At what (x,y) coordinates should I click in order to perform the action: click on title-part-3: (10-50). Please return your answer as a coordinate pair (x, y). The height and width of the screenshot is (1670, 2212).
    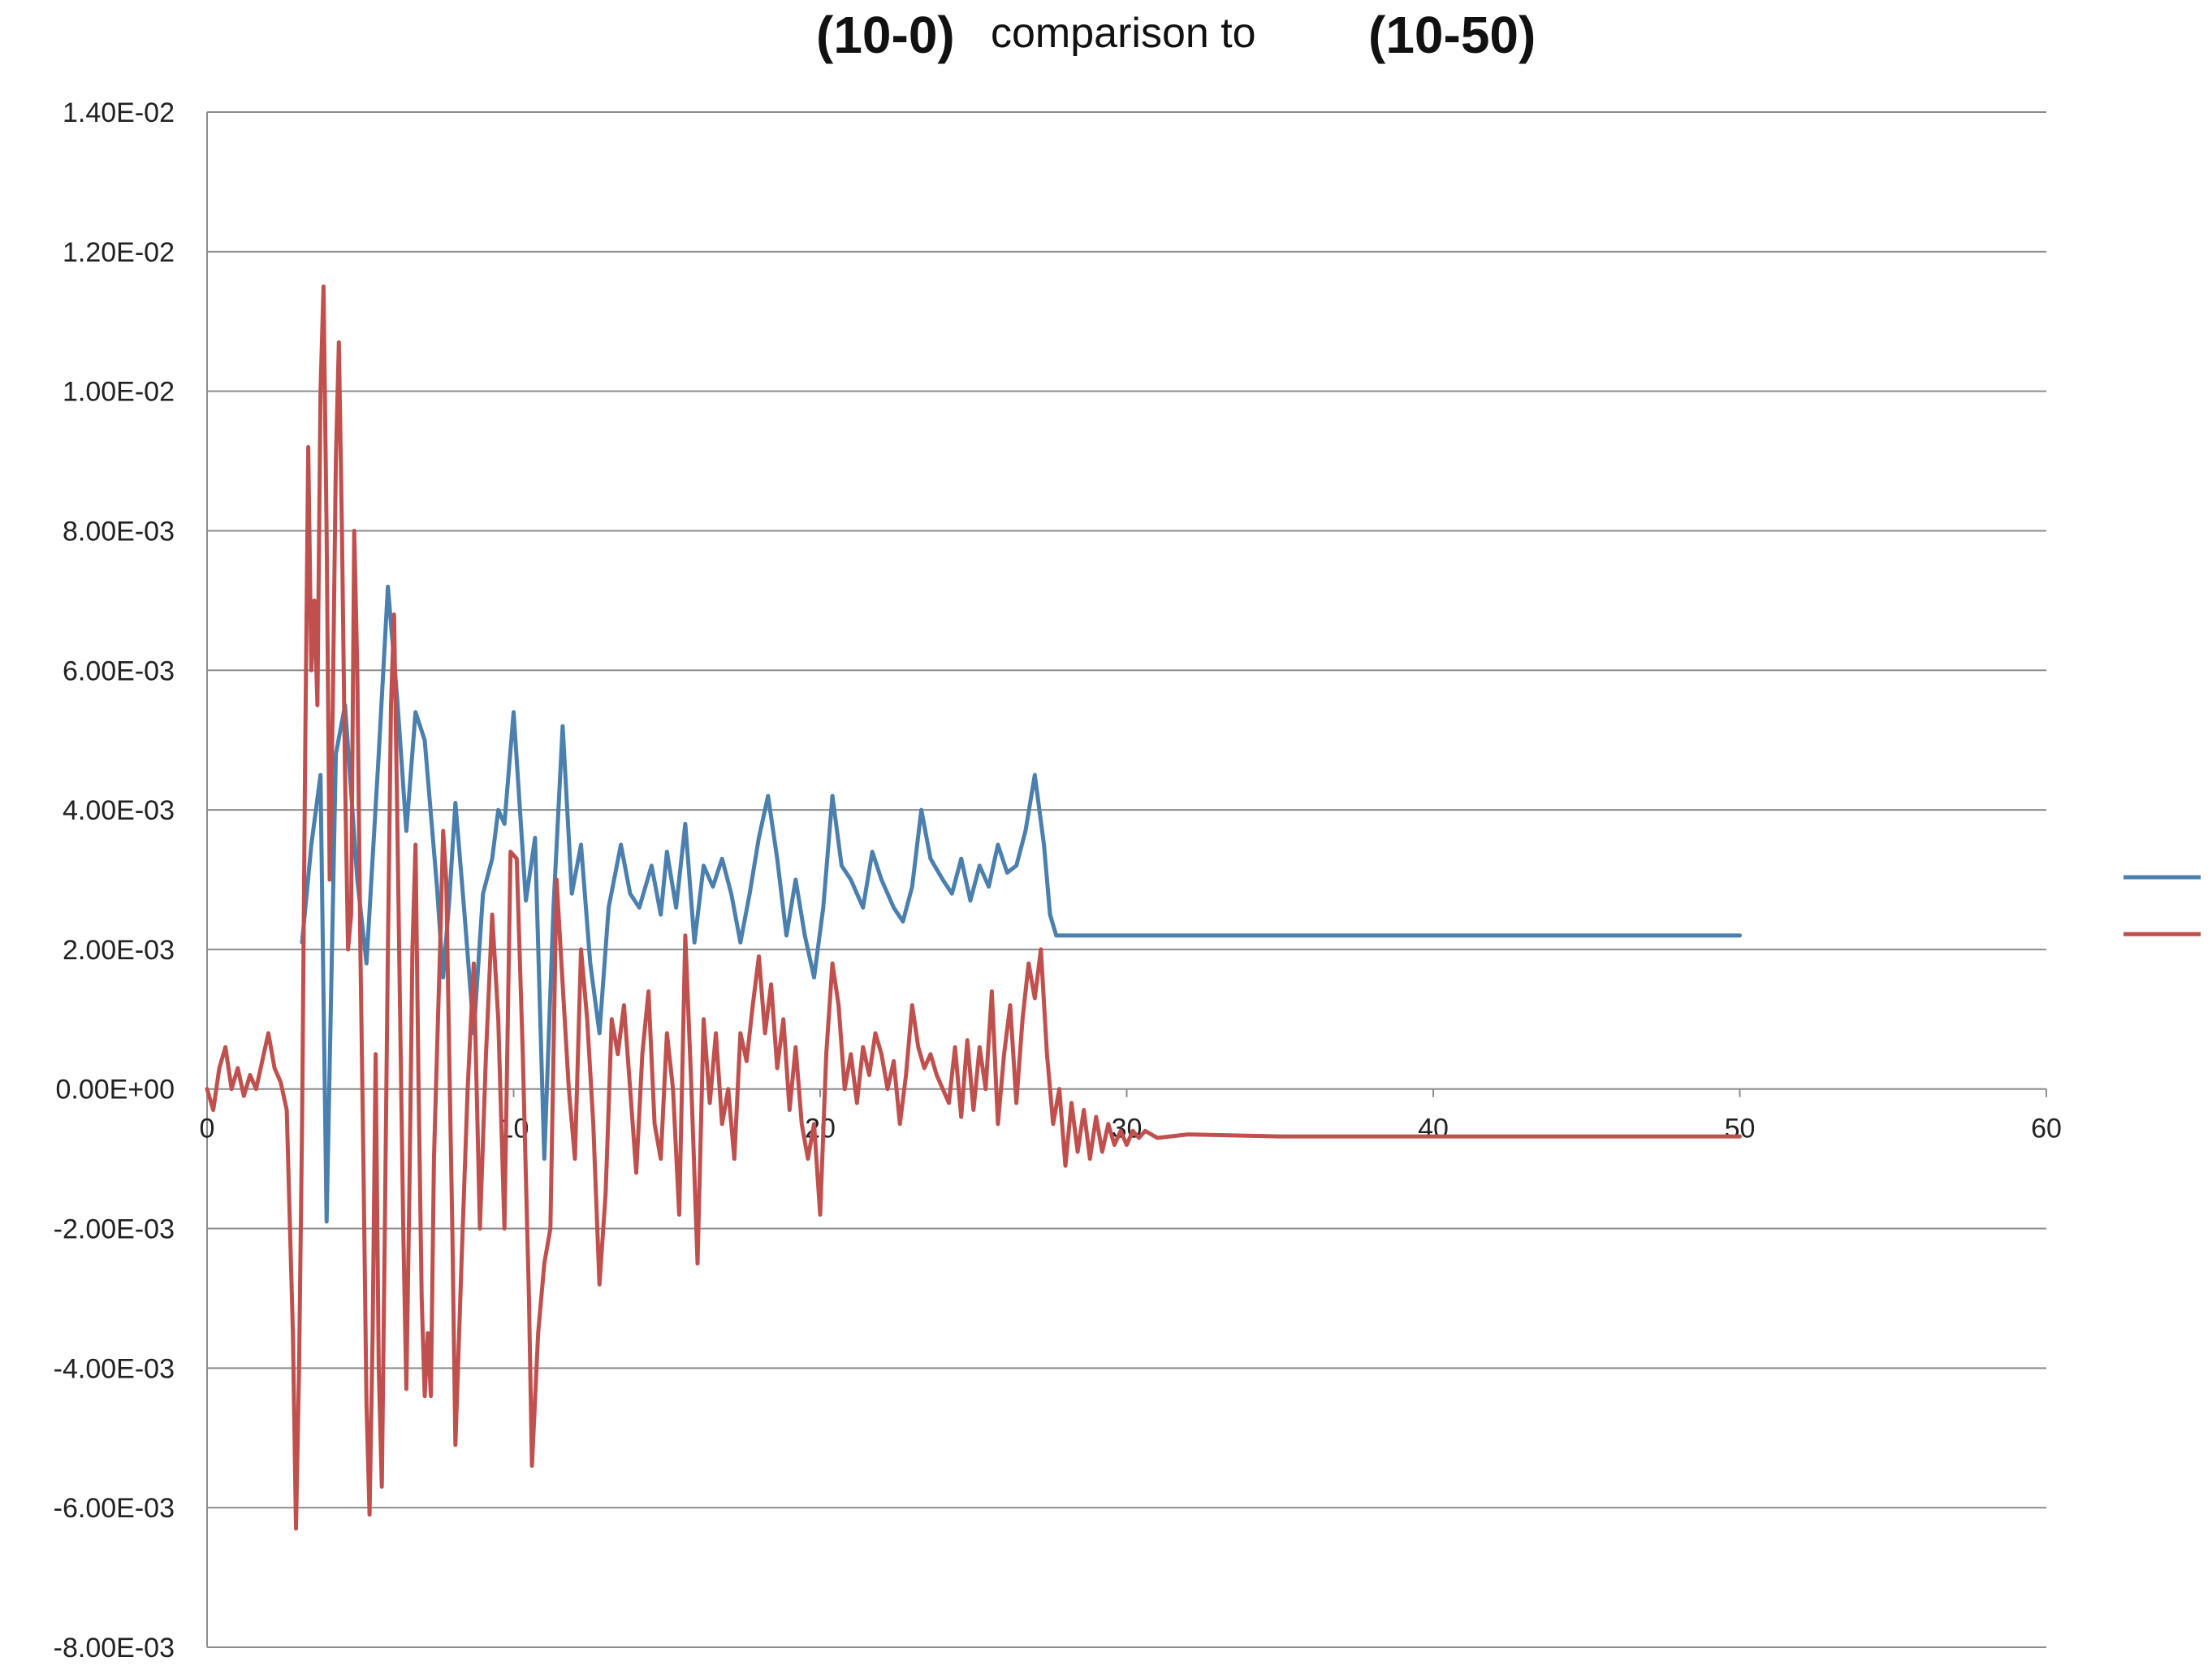
    Looking at the image, I should click on (1452, 35).